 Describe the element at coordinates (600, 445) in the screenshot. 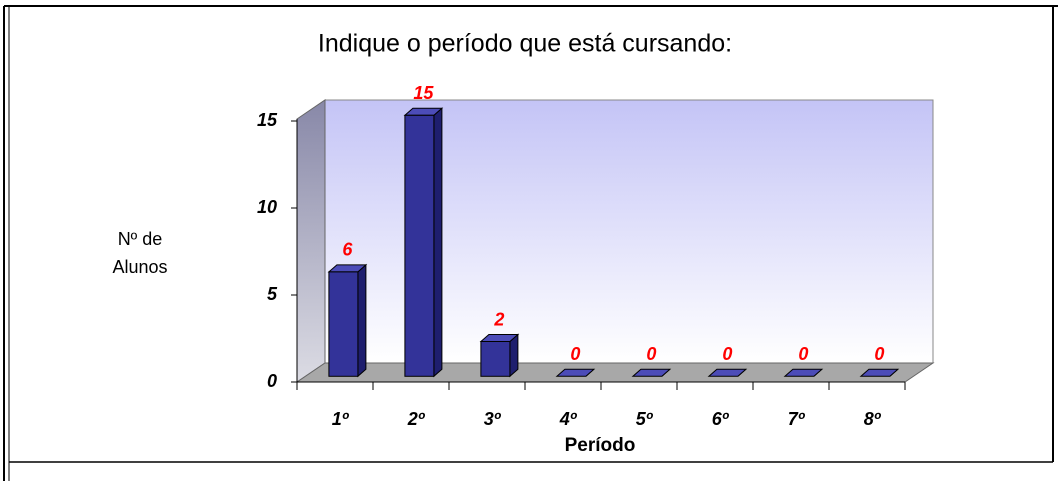

I see `x-axis-label: Período` at that location.